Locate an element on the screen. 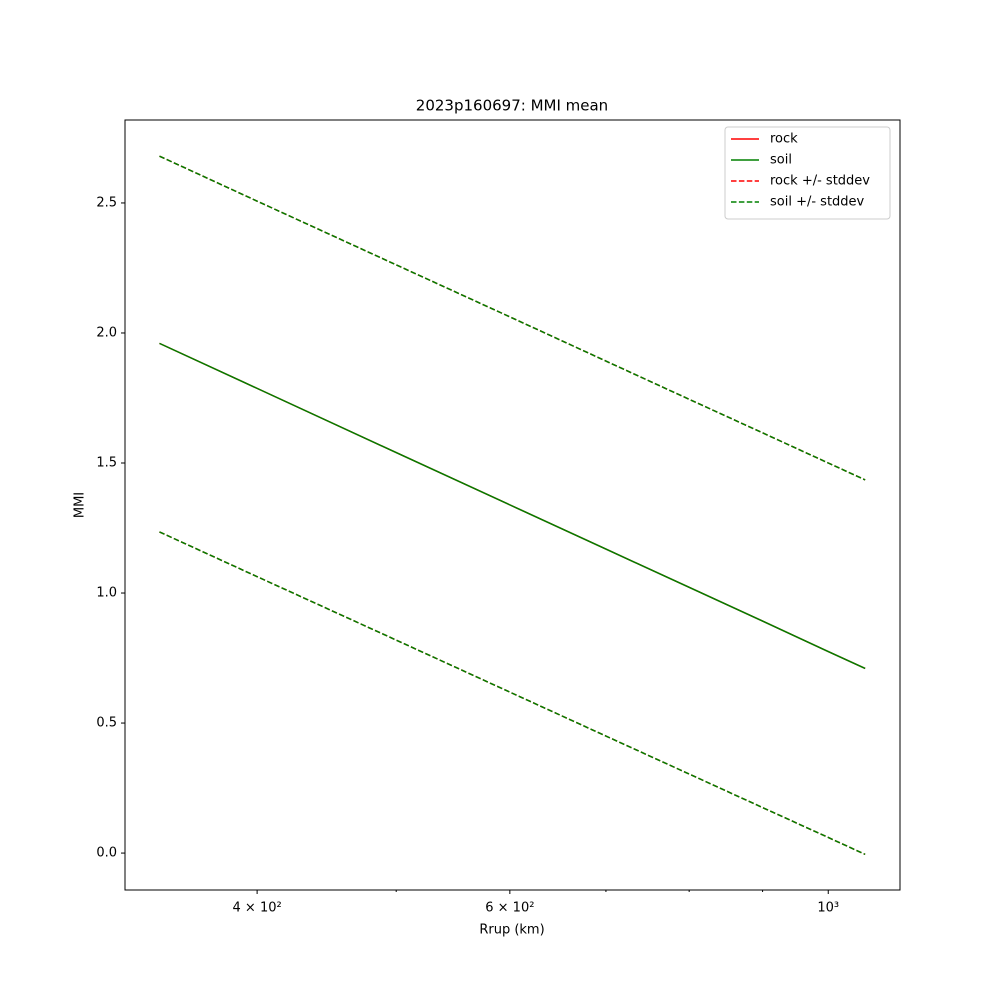 Image resolution: width=1000 pixels, height=1000 pixels. legend-label: soil +/- stddev is located at coordinates (817, 202).